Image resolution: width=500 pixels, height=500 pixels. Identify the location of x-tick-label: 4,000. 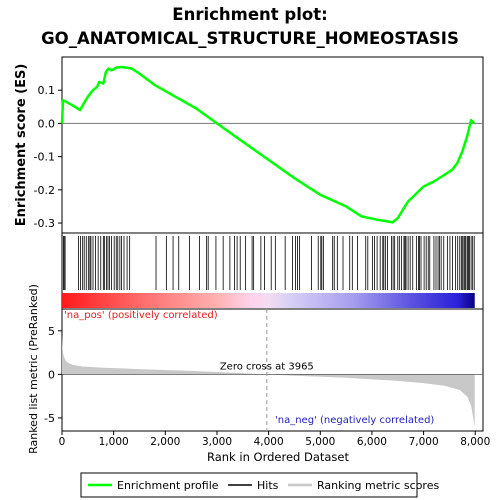
(269, 442).